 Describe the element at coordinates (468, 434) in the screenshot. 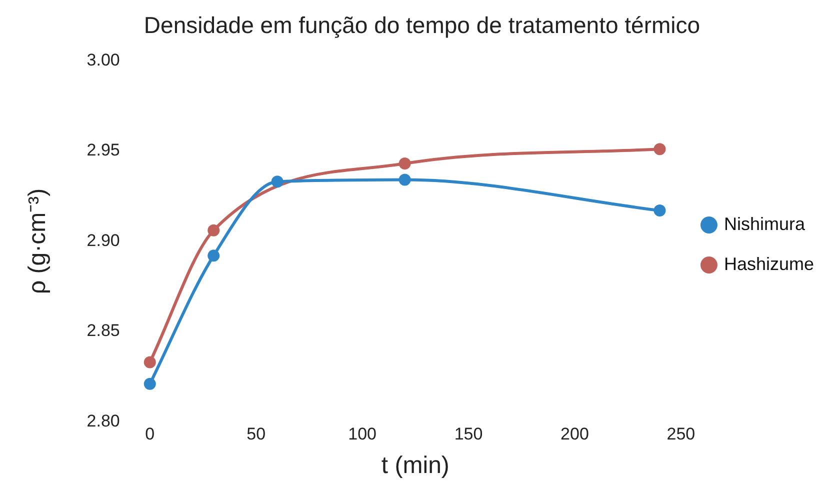

I see `x-tick-label: 150` at that location.